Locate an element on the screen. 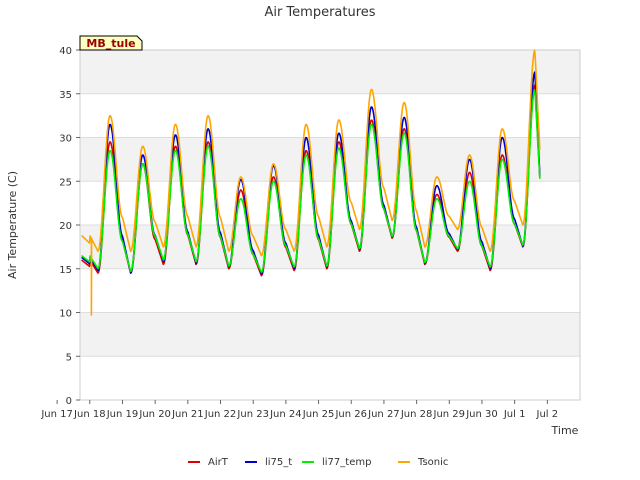 The image size is (640, 480). legend-label: Tsonic is located at coordinates (432, 462).